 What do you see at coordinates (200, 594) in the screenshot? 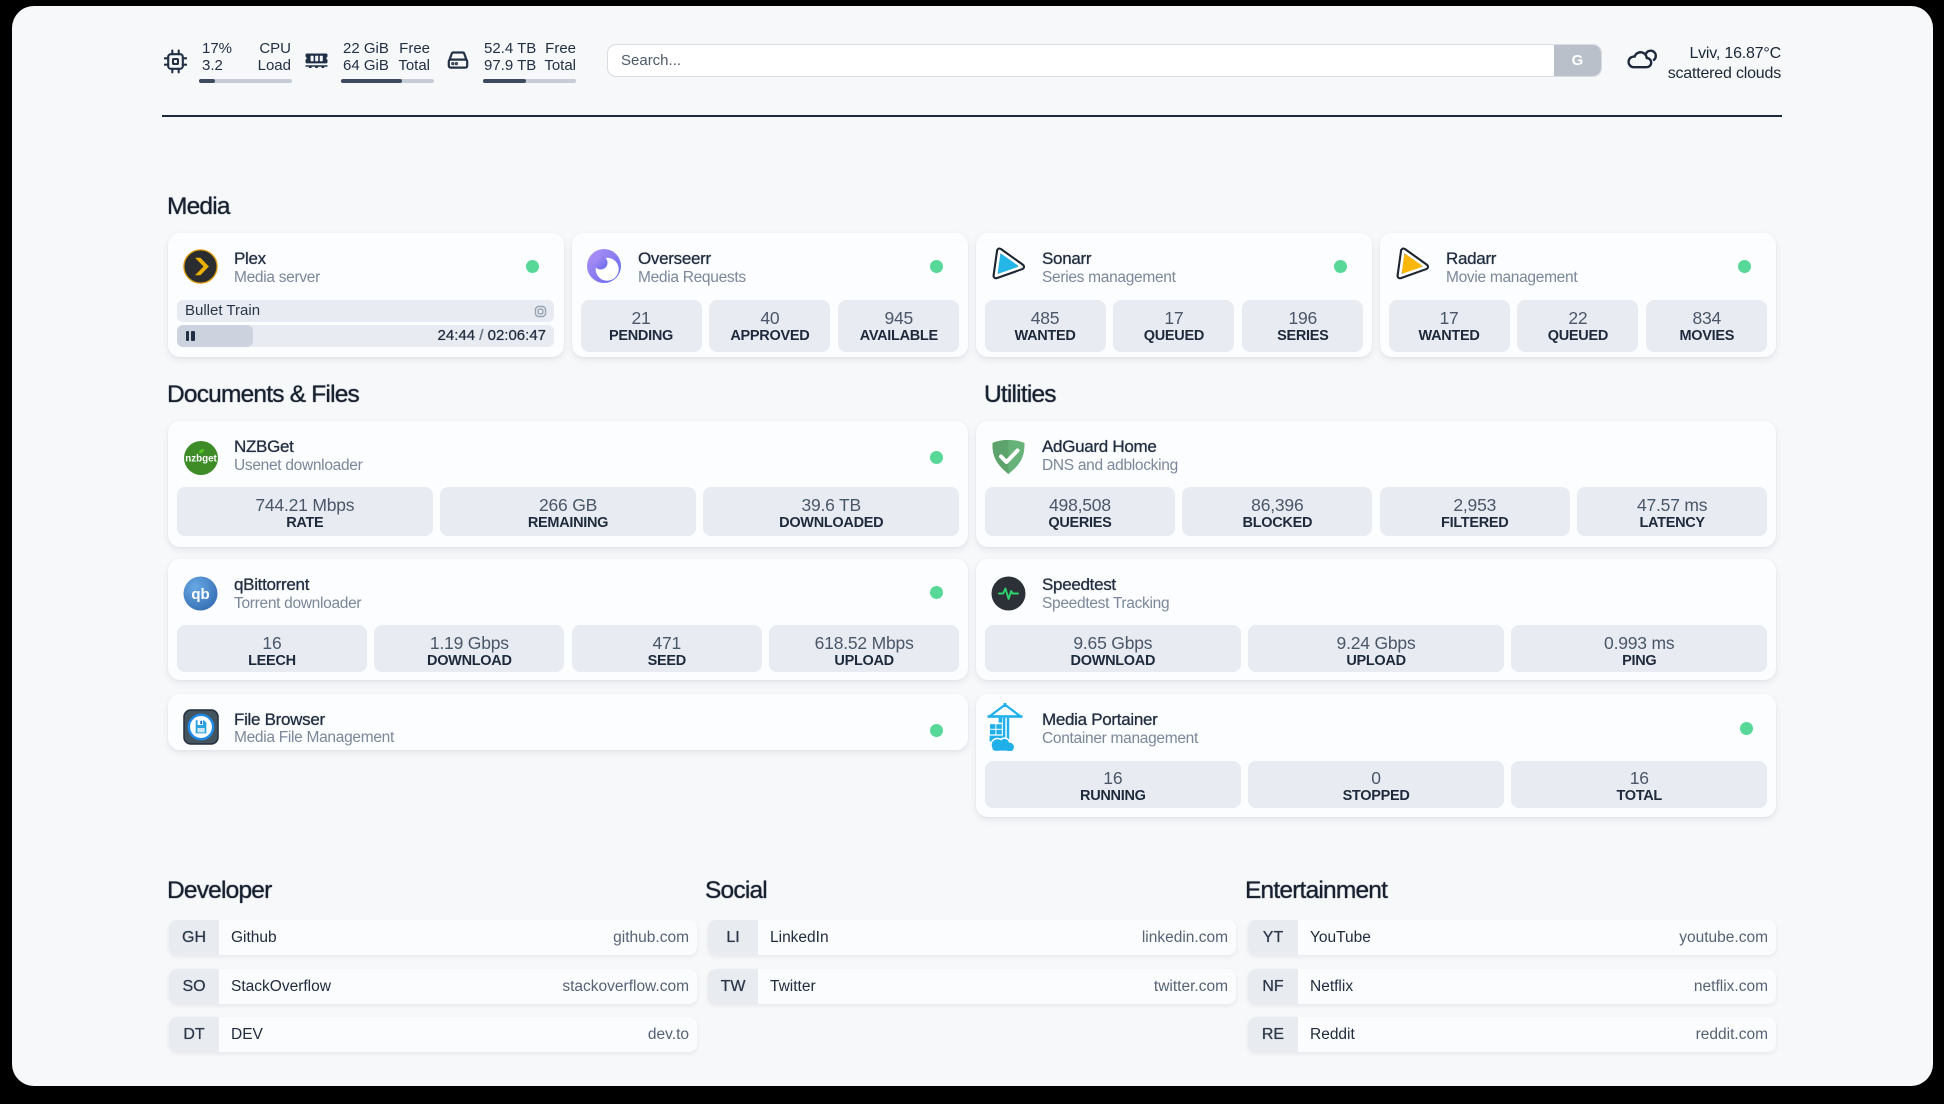
I see `svg-text: qb` at bounding box center [200, 594].